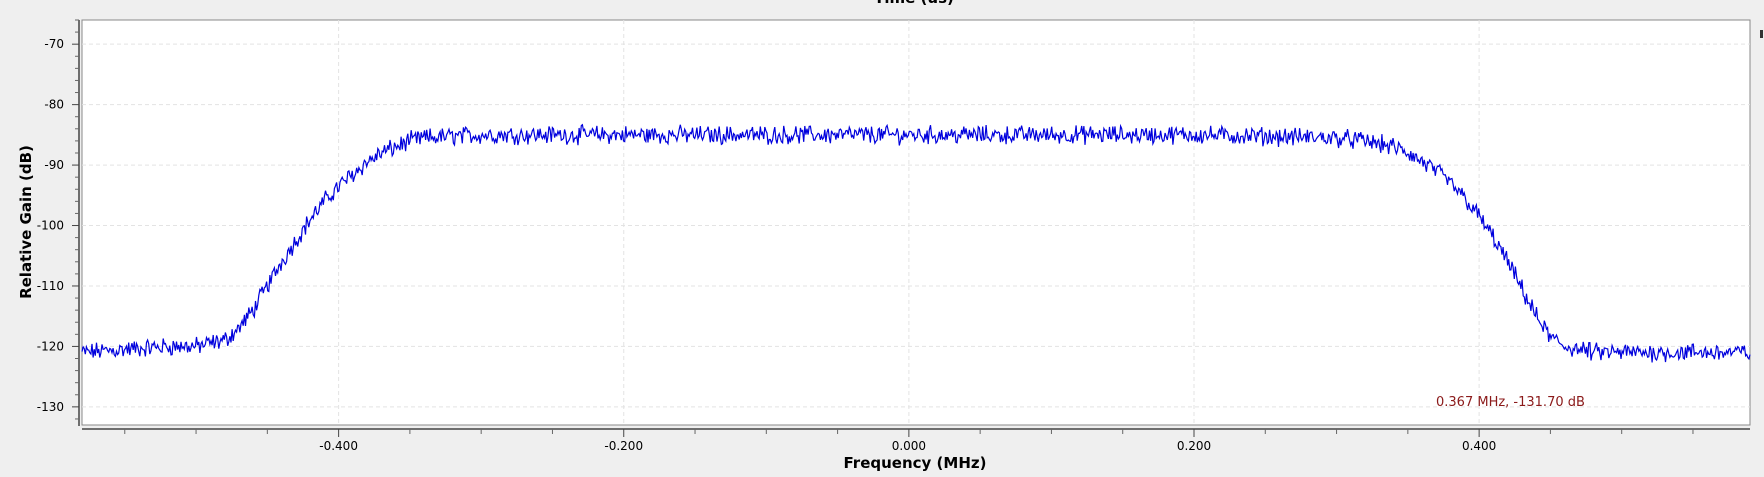 The width and height of the screenshot is (1764, 477). Describe the element at coordinates (338, 446) in the screenshot. I see `x-tick-label: -0.400` at that location.